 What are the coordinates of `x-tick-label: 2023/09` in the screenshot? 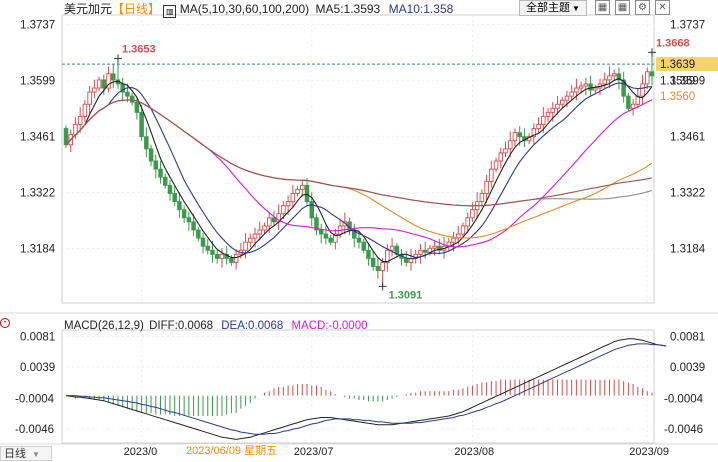 It's located at (649, 452).